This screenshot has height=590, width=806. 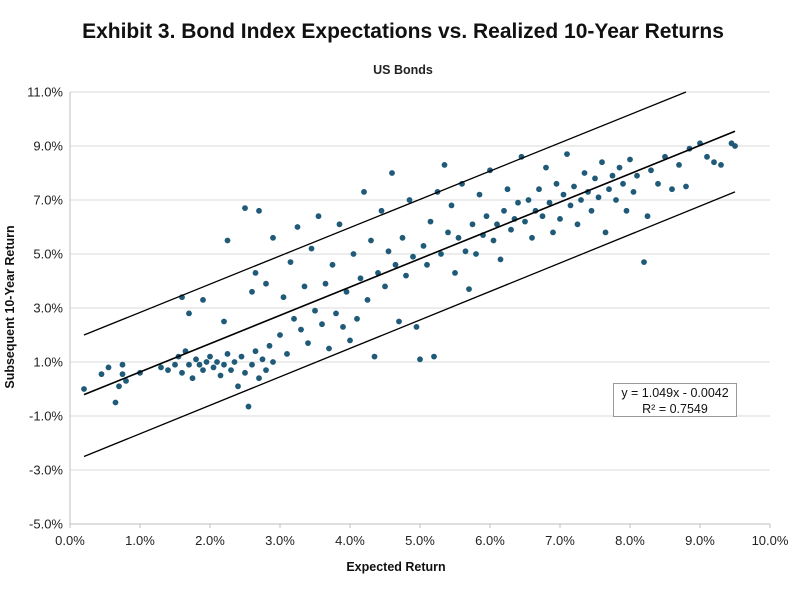 What do you see at coordinates (48, 146) in the screenshot?
I see `y-tick-label: 9.0%` at bounding box center [48, 146].